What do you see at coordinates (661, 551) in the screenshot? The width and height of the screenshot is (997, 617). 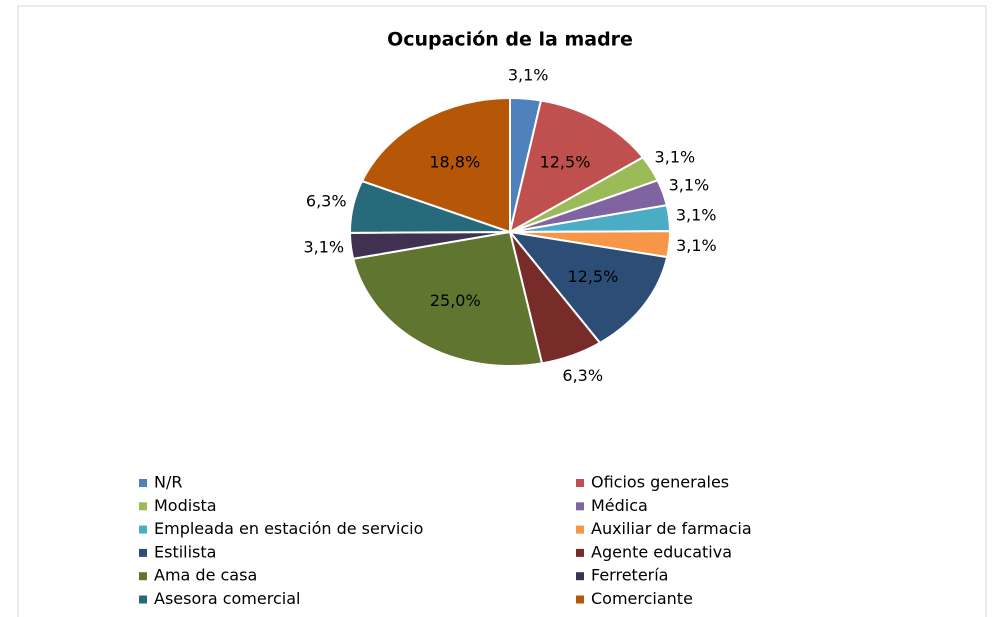 I see `legend-label: Agente educativa` at bounding box center [661, 551].